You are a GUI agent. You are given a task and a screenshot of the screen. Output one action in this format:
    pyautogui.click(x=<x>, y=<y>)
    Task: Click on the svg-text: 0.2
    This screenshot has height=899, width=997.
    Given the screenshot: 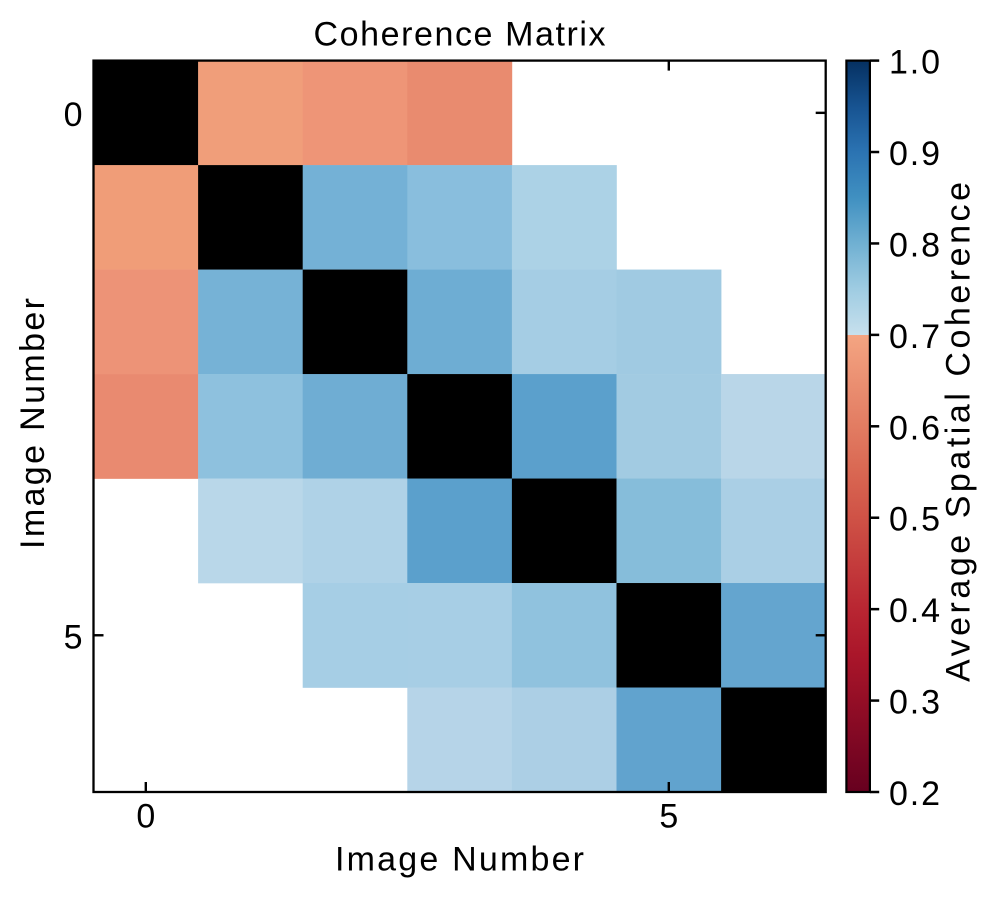 What is the action you would take?
    pyautogui.click(x=914, y=794)
    